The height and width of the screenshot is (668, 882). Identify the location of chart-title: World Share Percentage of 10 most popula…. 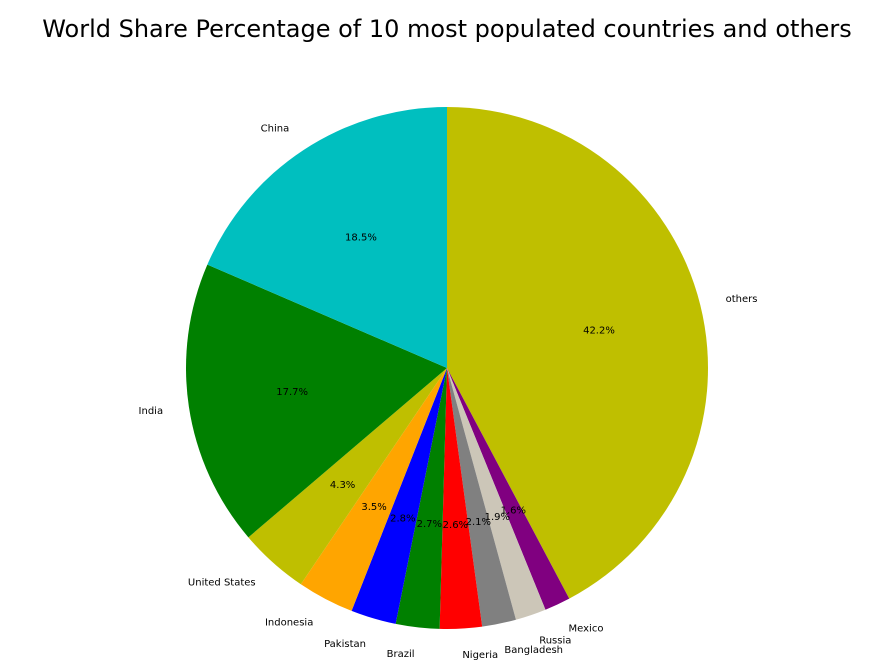
(447, 29).